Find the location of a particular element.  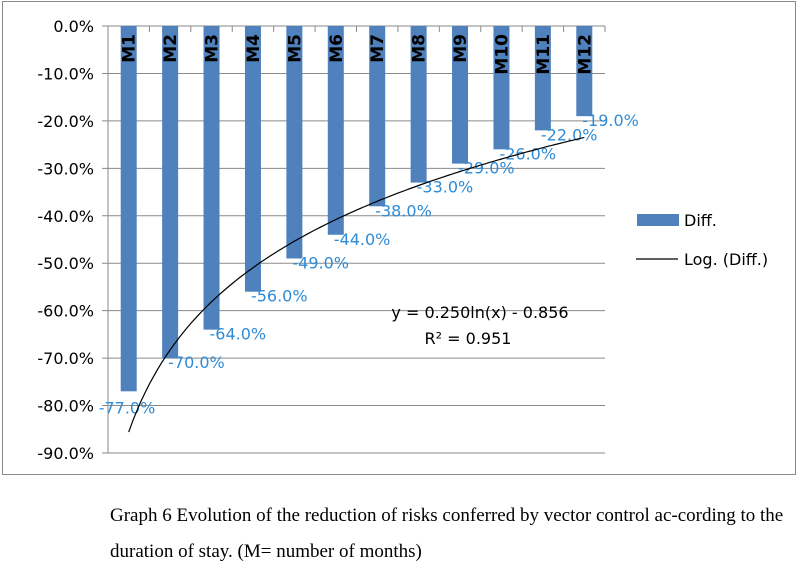

y-tick-label: -10.0% is located at coordinates (65, 73).